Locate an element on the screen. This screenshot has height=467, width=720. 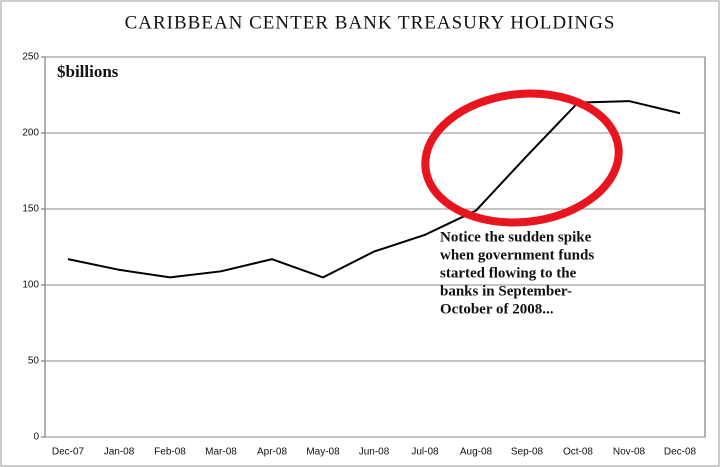
x-tick-label: Feb-08 is located at coordinates (170, 452).